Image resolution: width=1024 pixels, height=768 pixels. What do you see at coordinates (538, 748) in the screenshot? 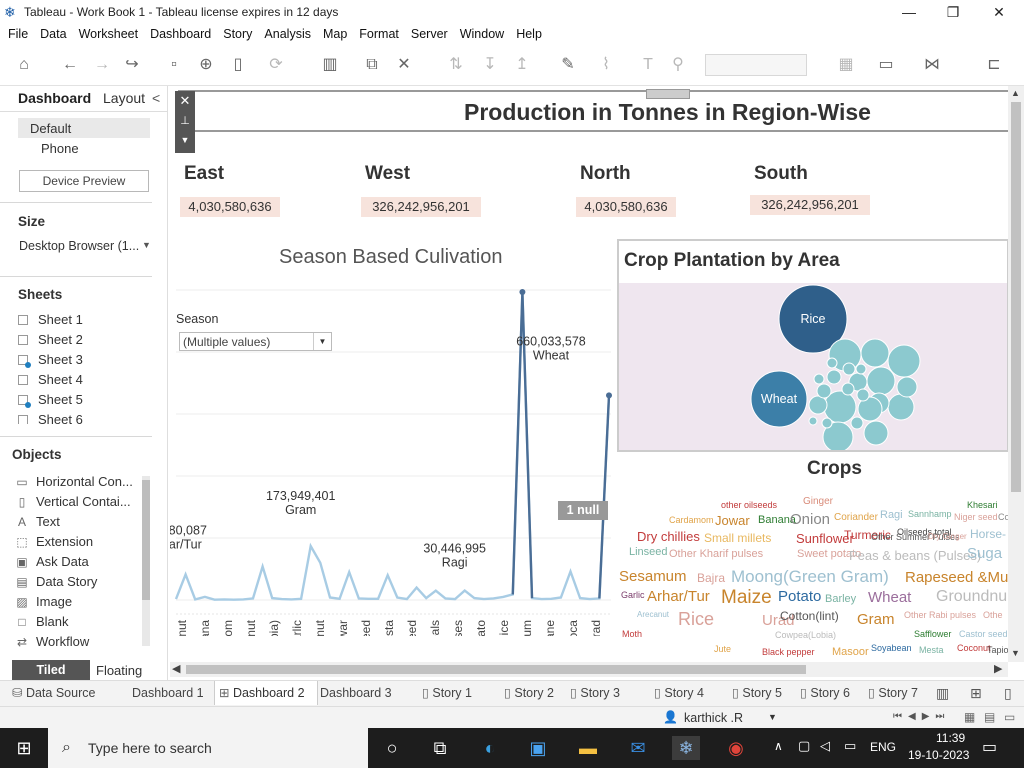
I see `store-icon: ▣` at bounding box center [538, 748].